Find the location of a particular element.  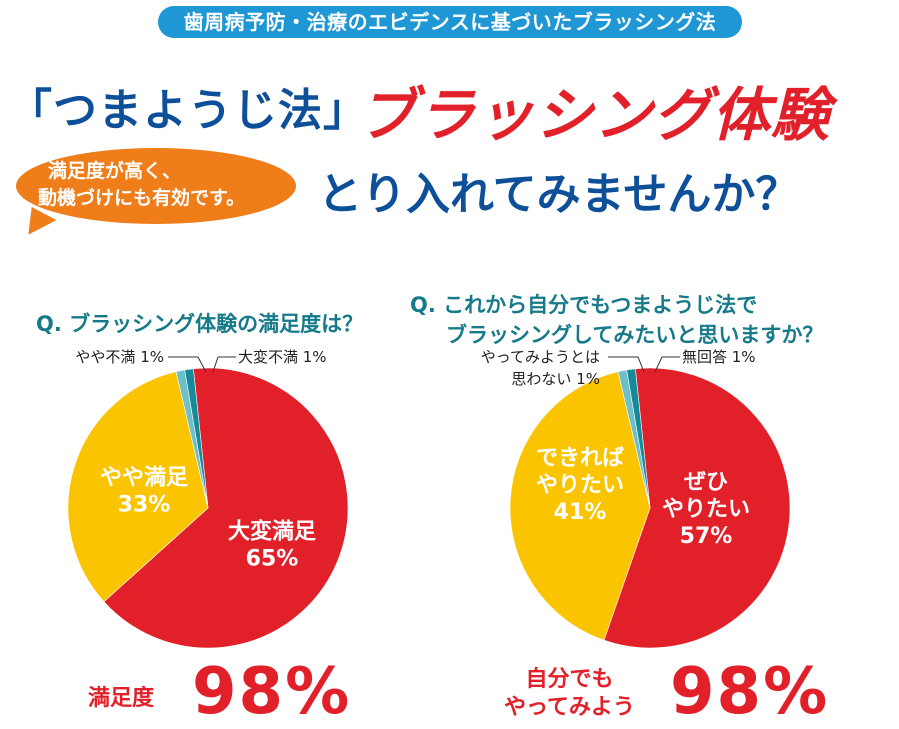

chart1-slice-1-label: 65% is located at coordinates (272, 559).